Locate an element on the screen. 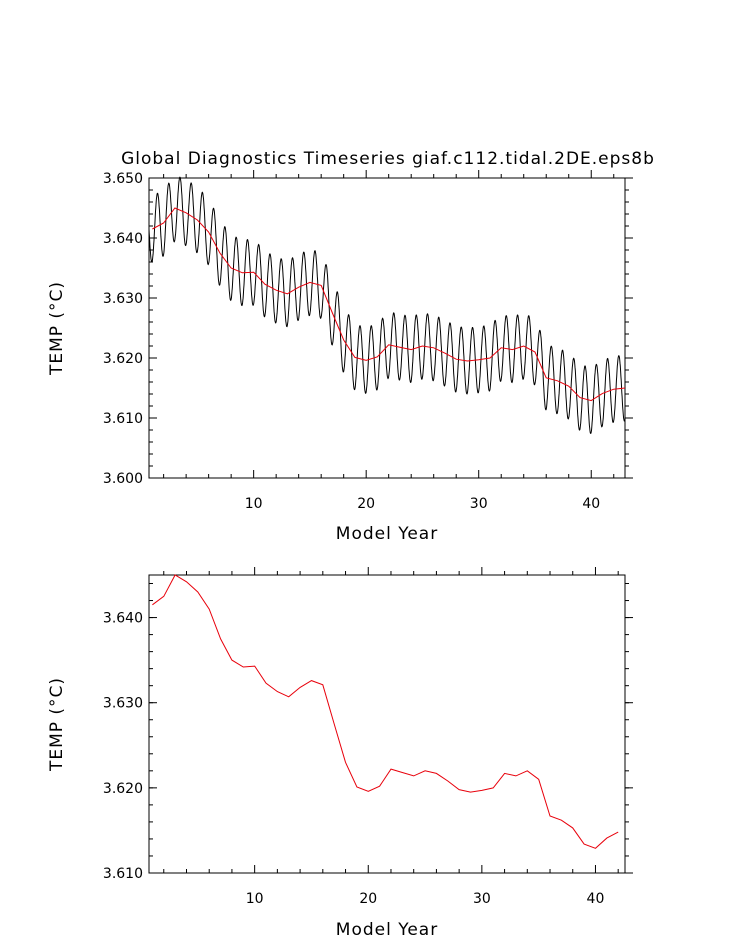 This screenshot has width=733, height=945. y-tick-labels: 3.610 3.620 3.630 3.640 is located at coordinates (123, 746).